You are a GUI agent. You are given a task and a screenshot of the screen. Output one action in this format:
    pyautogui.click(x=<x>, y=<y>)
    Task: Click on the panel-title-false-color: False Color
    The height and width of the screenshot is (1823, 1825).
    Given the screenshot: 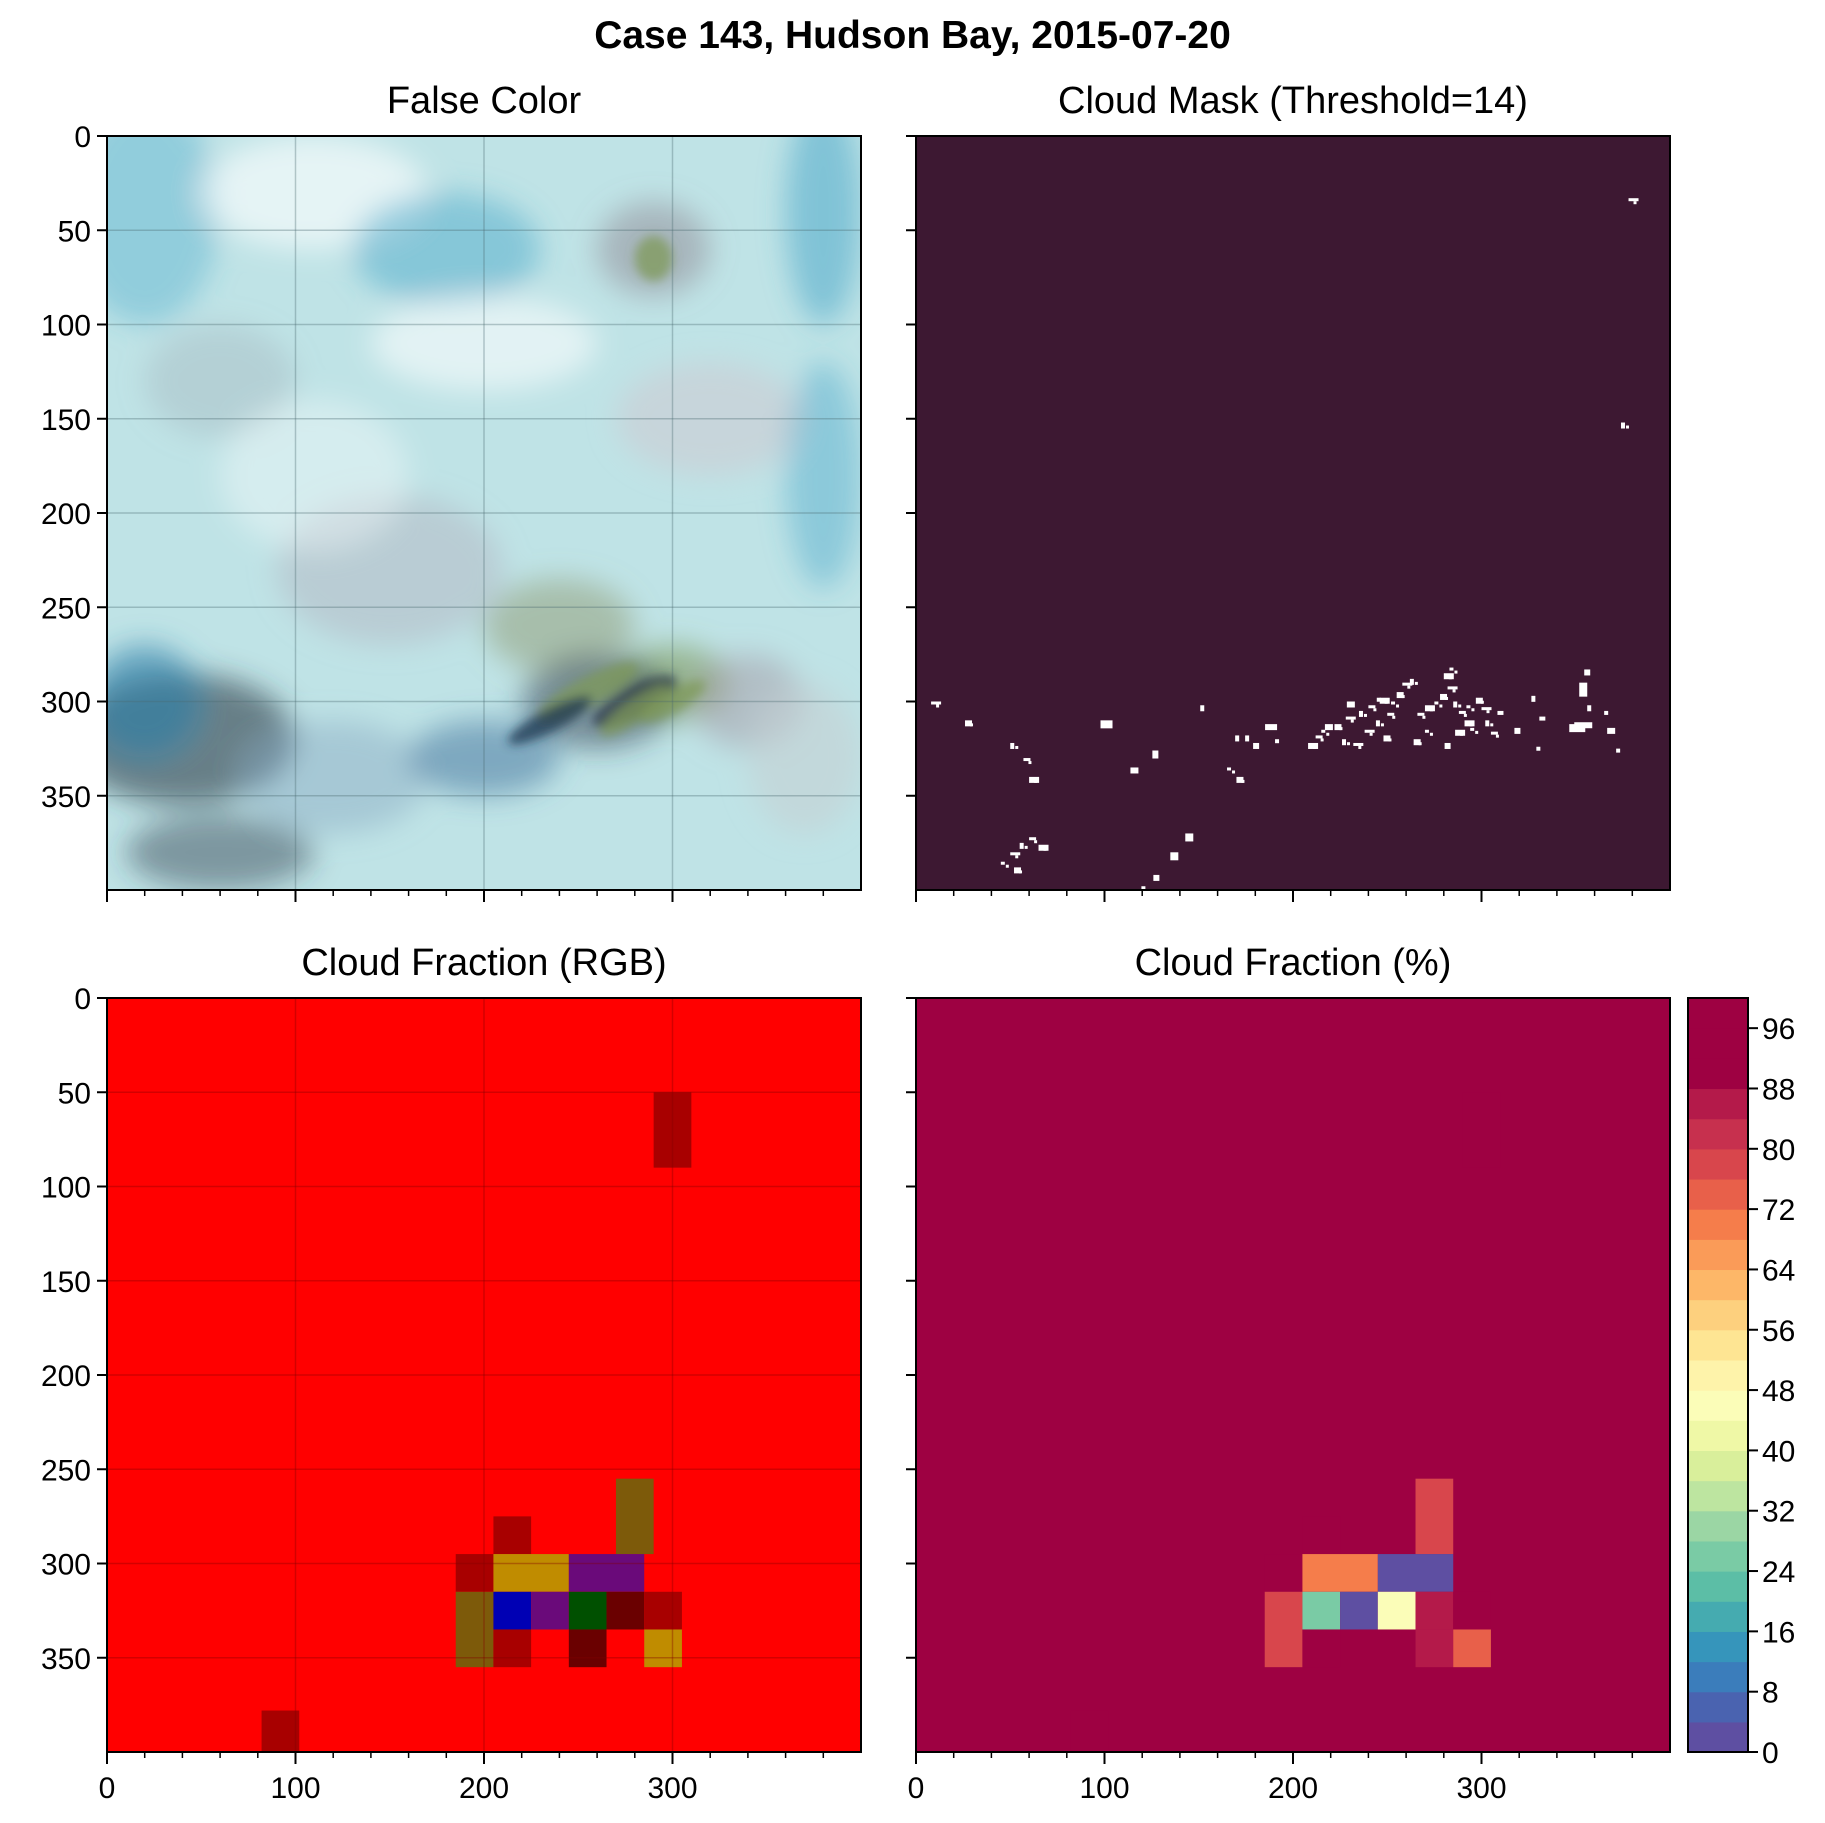 What is the action you would take?
    pyautogui.click(x=484, y=101)
    